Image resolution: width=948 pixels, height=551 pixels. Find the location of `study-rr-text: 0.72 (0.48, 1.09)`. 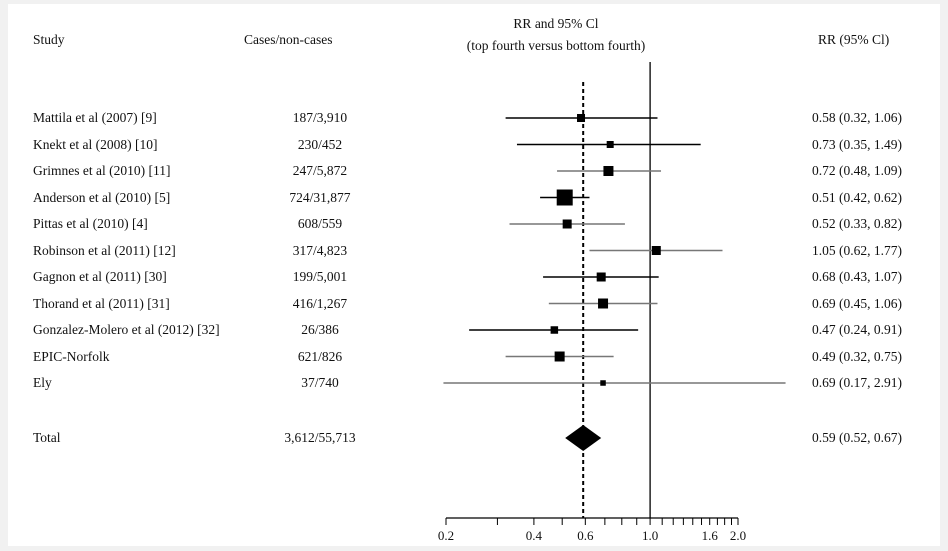

study-rr-text: 0.72 (0.48, 1.09) is located at coordinates (857, 170).